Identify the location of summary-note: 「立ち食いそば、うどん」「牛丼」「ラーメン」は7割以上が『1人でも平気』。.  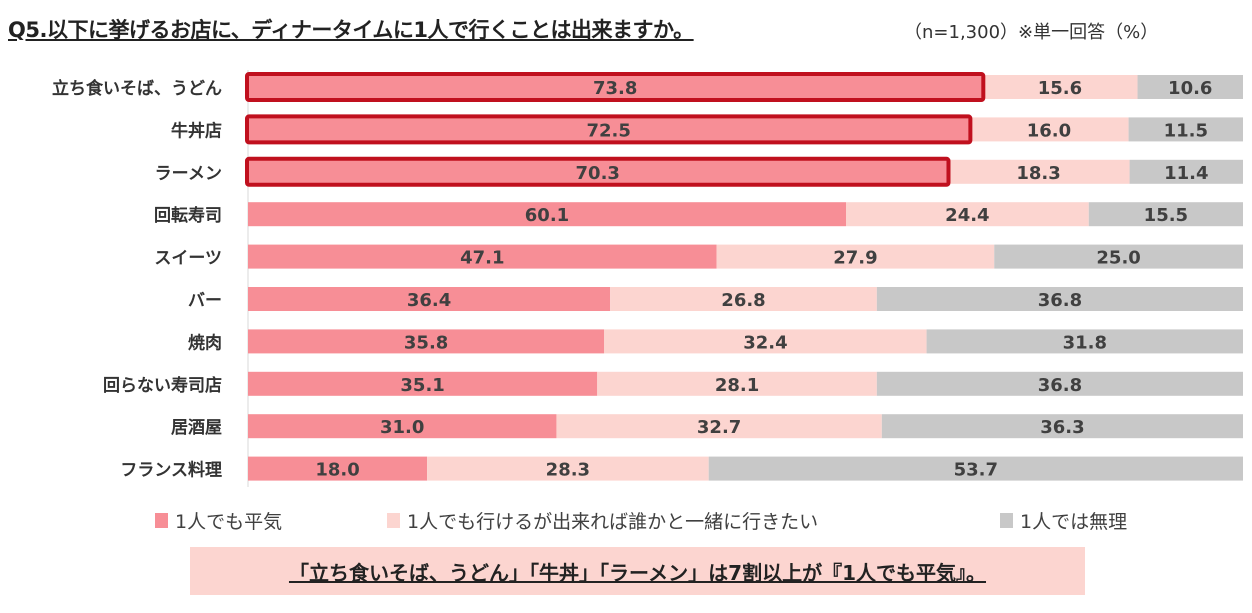
(637, 572).